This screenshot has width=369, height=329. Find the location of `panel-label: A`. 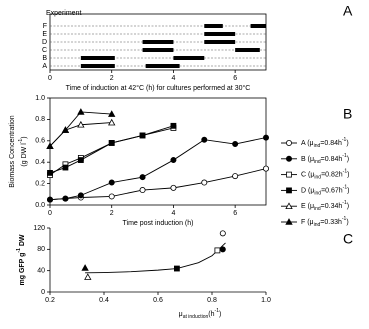

panel-label: A is located at coordinates (348, 11).